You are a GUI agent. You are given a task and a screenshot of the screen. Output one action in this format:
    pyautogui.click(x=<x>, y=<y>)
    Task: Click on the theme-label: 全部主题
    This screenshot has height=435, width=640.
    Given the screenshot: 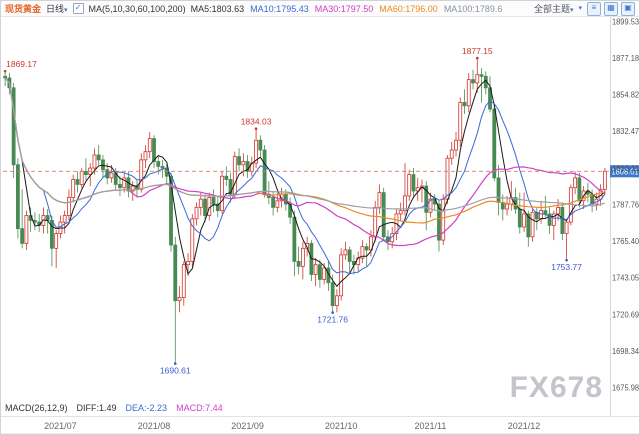 What is the action you would take?
    pyautogui.click(x=551, y=9)
    